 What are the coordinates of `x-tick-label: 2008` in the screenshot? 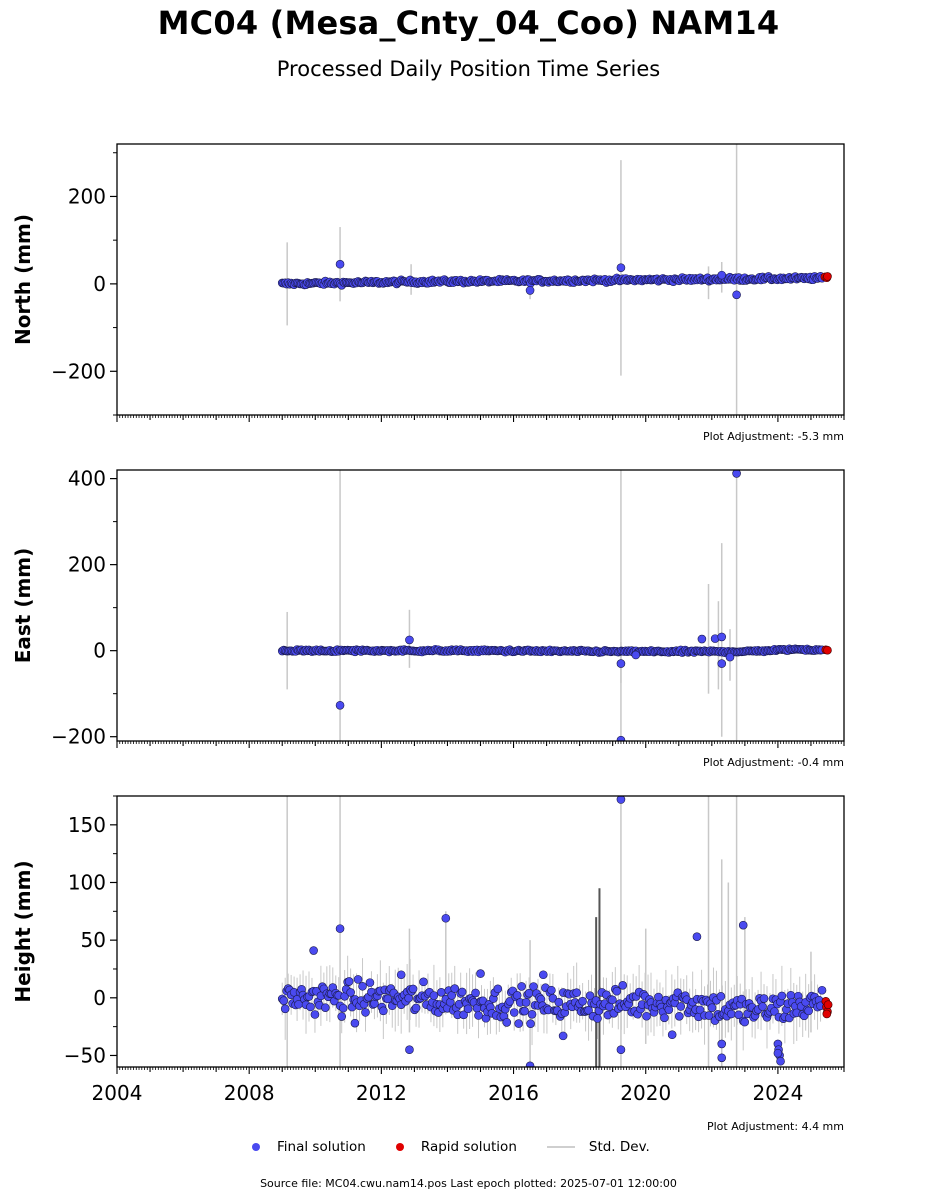 It's located at (249, 1093).